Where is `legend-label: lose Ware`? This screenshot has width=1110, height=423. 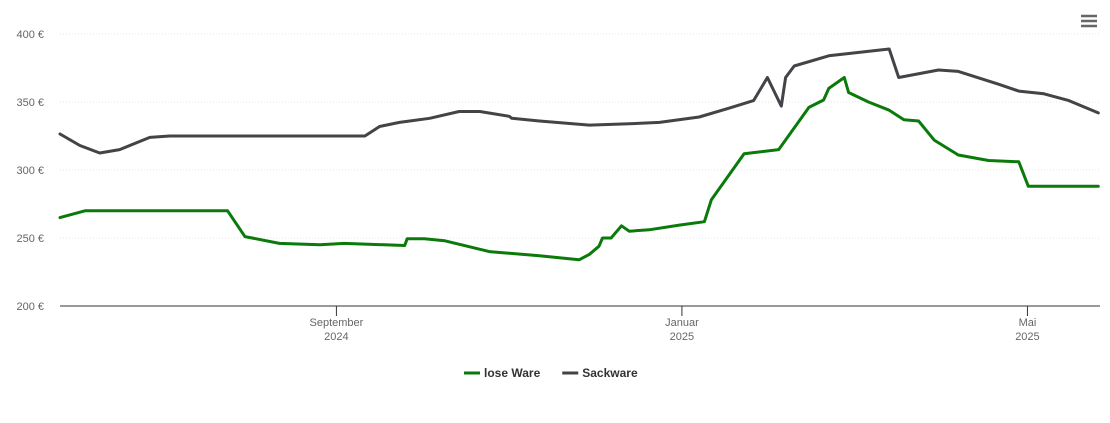 legend-label: lose Ware is located at coordinates (512, 373).